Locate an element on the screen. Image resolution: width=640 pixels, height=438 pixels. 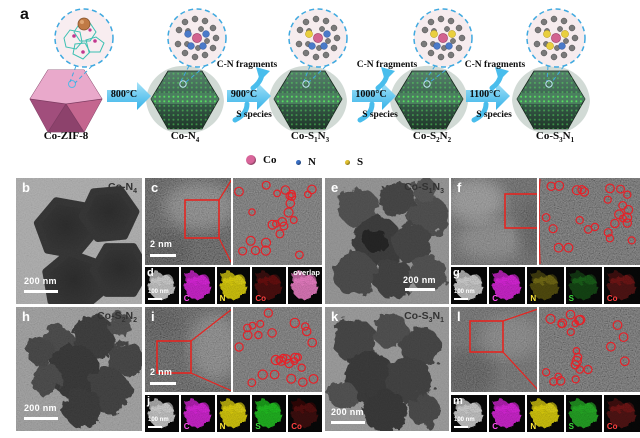
panel-c-haadf: c 2 nm is located at coordinates (233, 221).